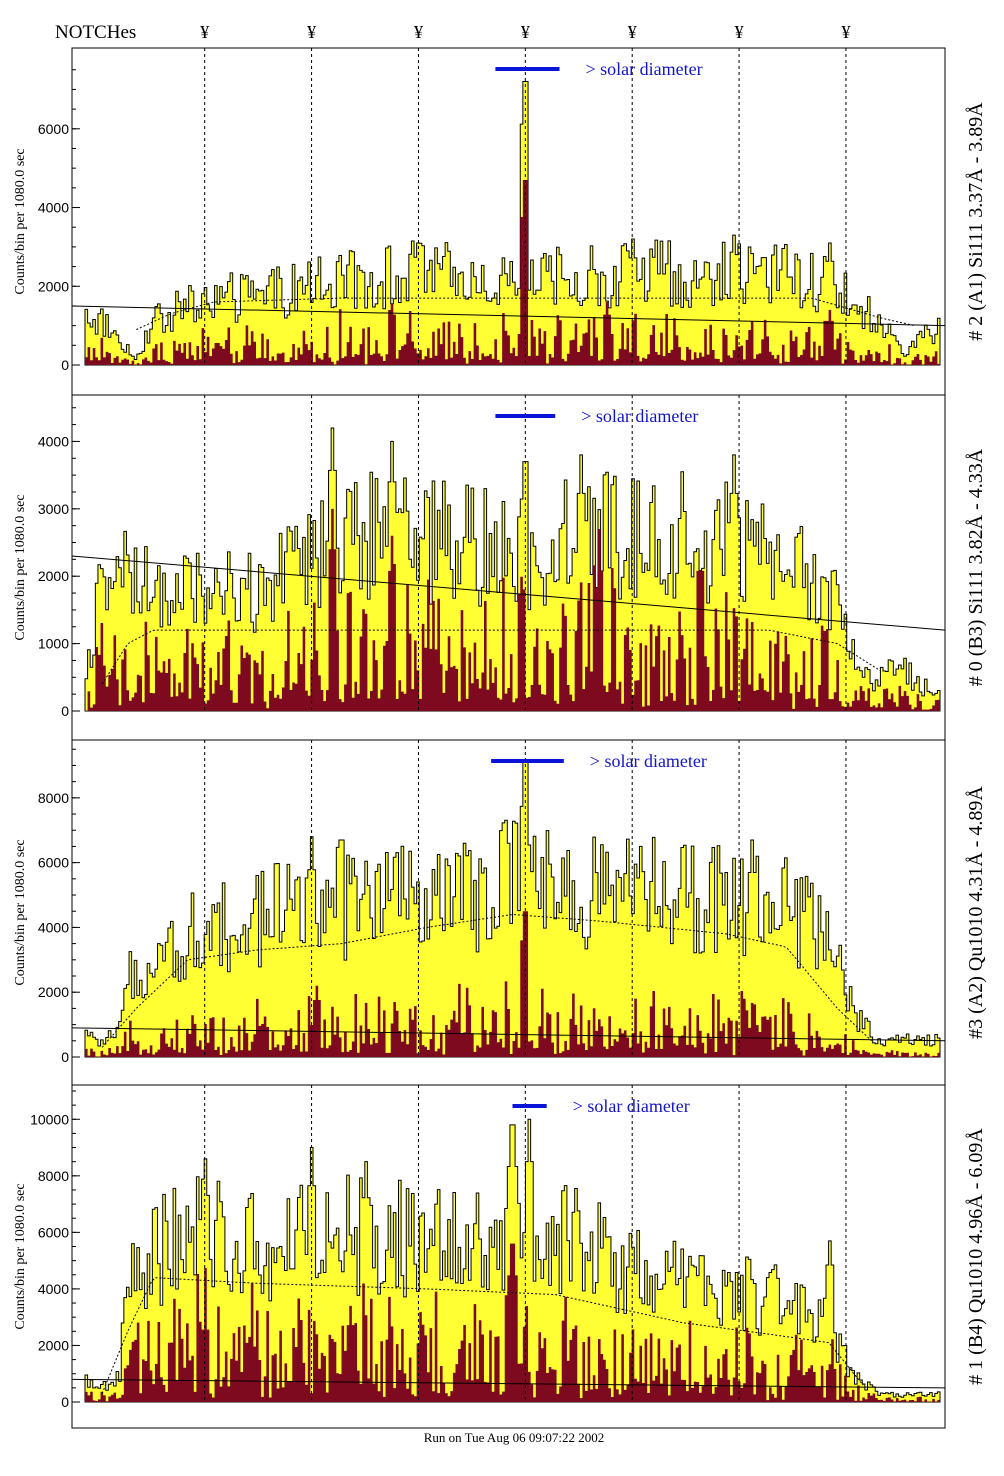 This screenshot has width=1004, height=1476. Describe the element at coordinates (53, 644) in the screenshot. I see `y-tick-label: 1000` at that location.